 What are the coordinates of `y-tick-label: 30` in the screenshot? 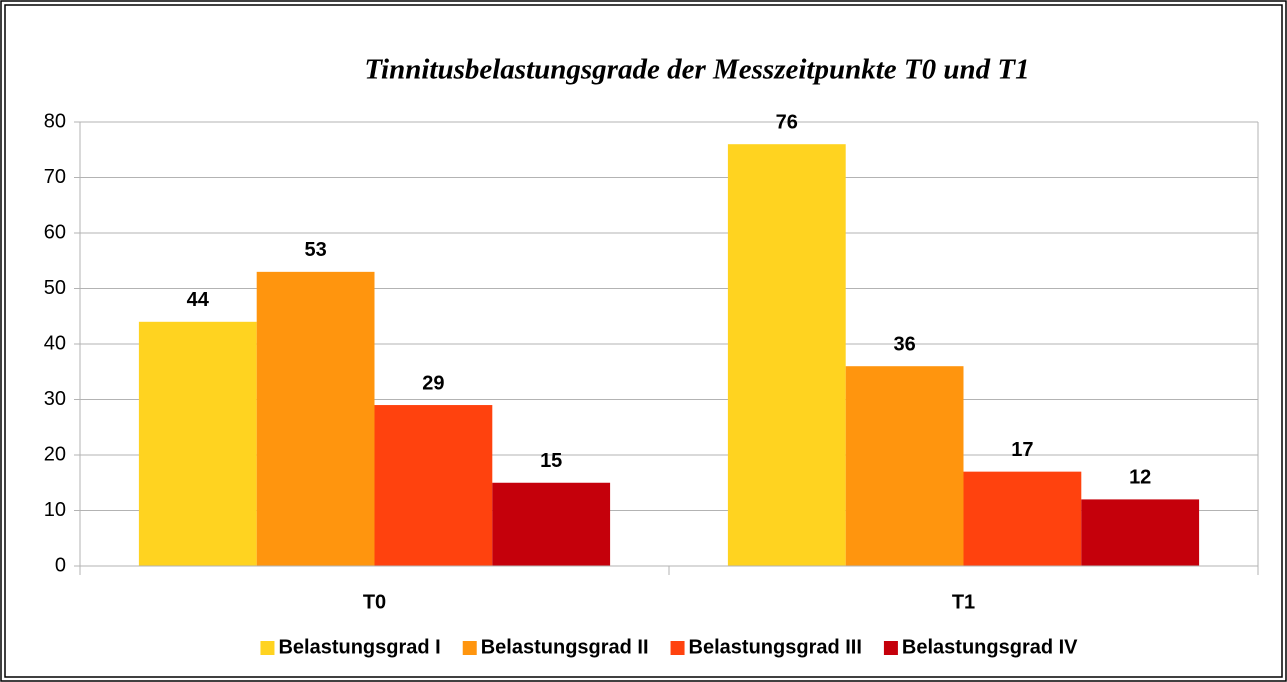 It's located at (55, 399).